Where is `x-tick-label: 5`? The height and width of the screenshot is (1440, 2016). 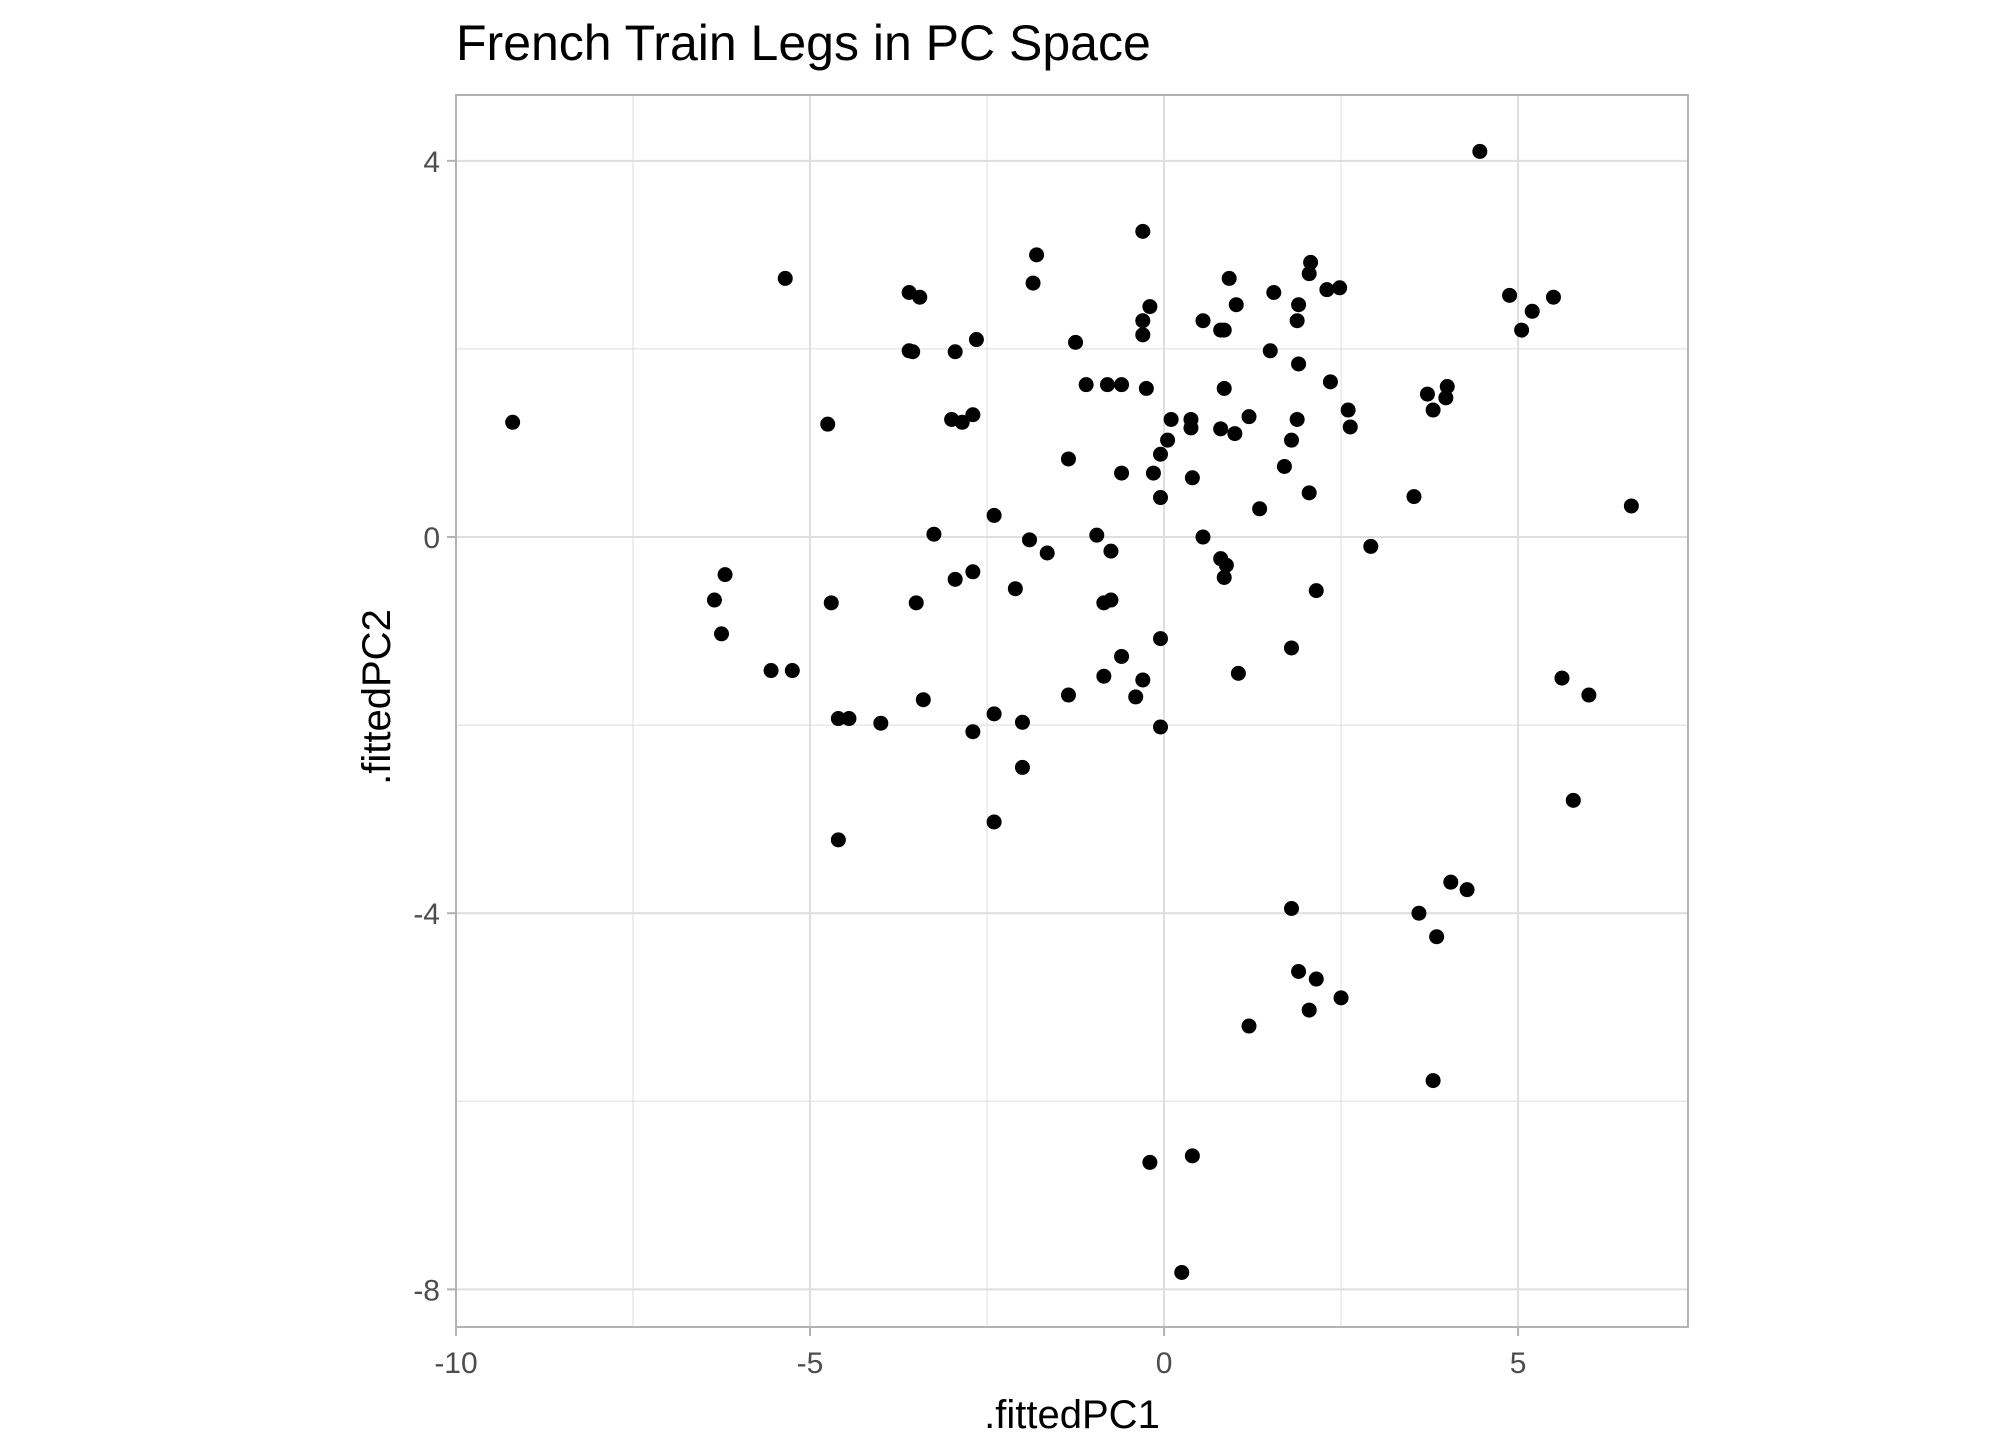
x-tick-label: 5 is located at coordinates (1518, 1363).